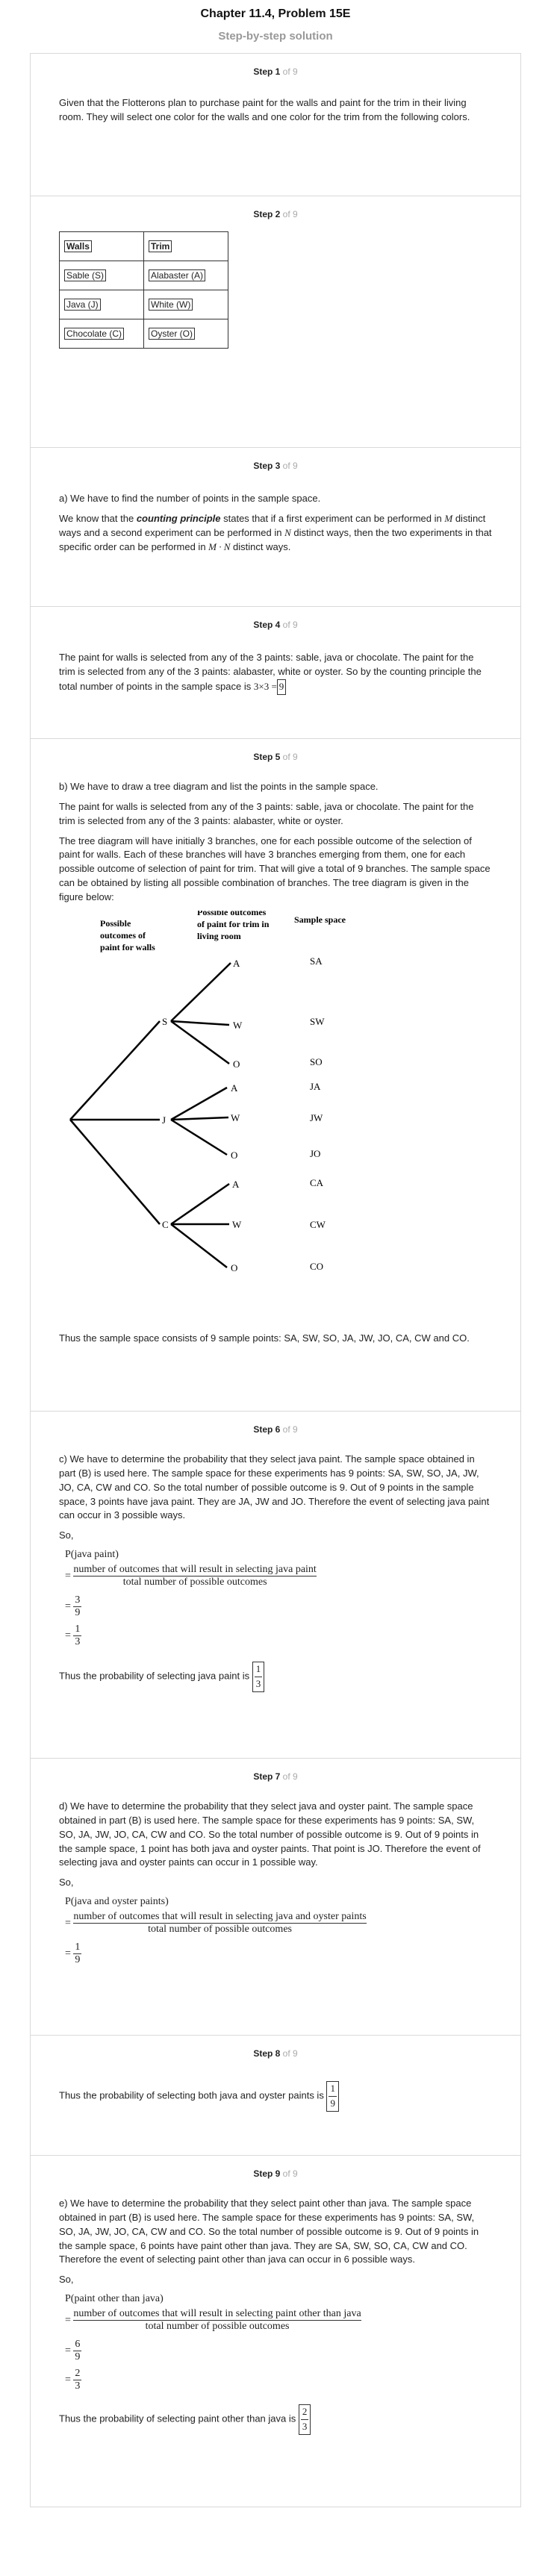 Image resolution: width=551 pixels, height=2576 pixels. I want to click on branch-walls-c, so click(115, 1171).